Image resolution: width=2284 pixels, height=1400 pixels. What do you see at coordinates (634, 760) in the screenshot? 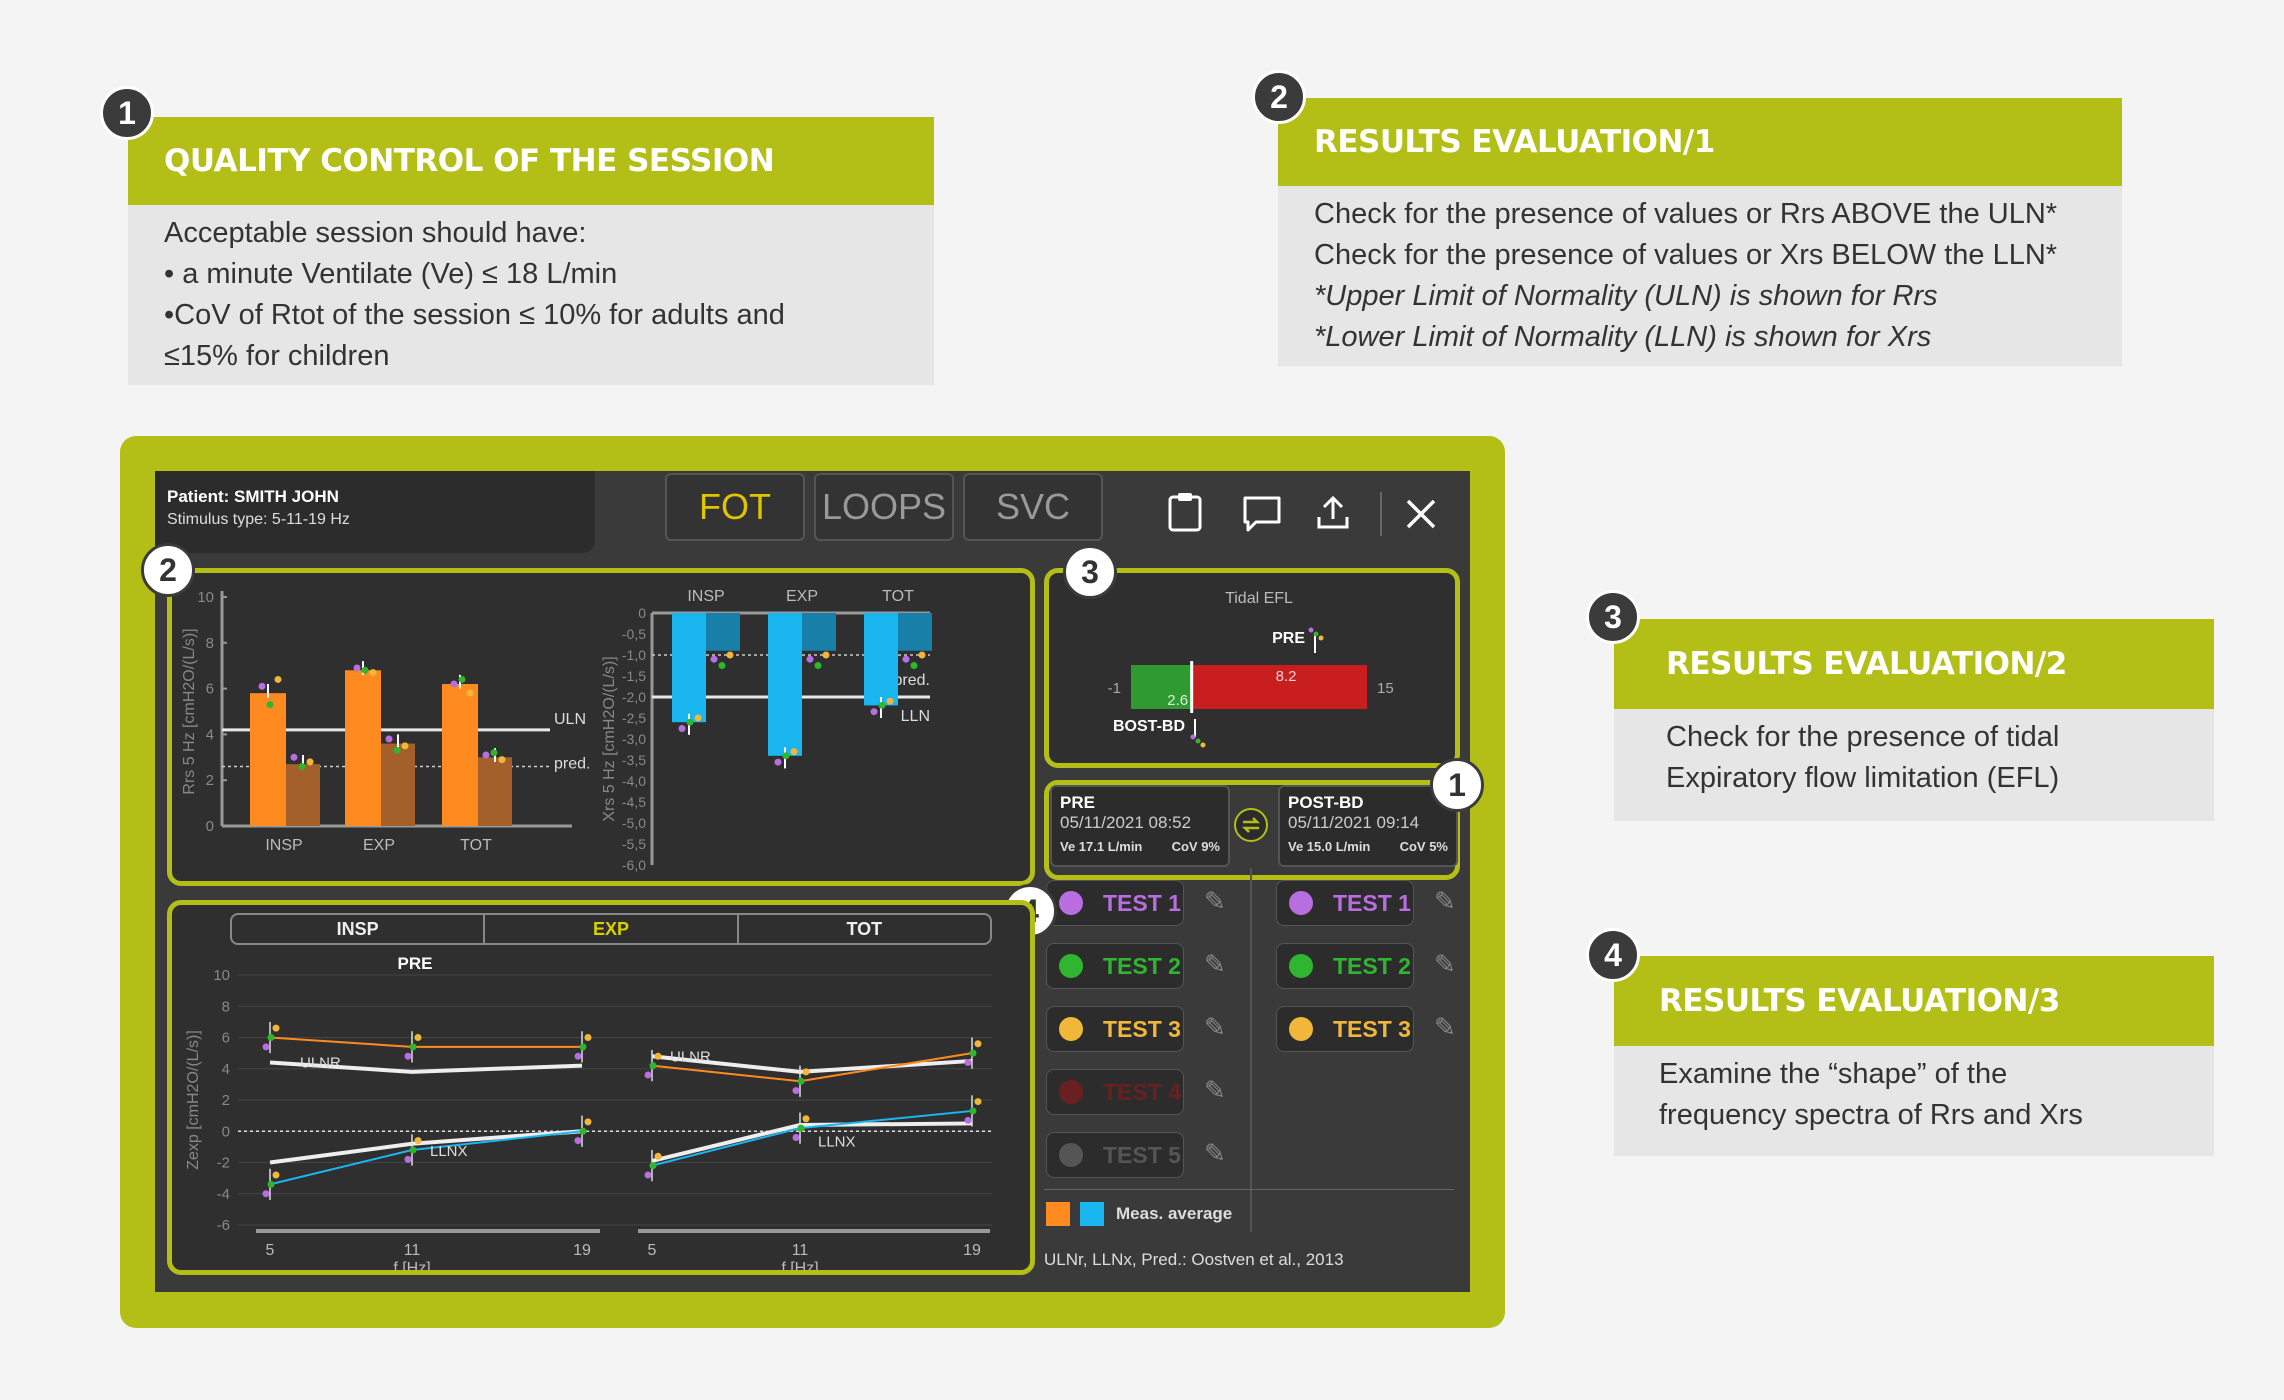
I see `y-tick-label: -3,5` at bounding box center [634, 760].